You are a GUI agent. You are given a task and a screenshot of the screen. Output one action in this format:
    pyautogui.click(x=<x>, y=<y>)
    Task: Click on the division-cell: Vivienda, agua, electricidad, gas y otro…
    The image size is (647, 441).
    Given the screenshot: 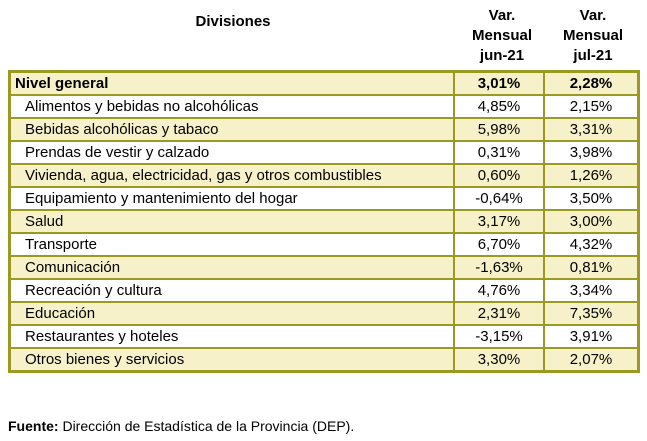 What is the action you would take?
    pyautogui.click(x=231, y=175)
    